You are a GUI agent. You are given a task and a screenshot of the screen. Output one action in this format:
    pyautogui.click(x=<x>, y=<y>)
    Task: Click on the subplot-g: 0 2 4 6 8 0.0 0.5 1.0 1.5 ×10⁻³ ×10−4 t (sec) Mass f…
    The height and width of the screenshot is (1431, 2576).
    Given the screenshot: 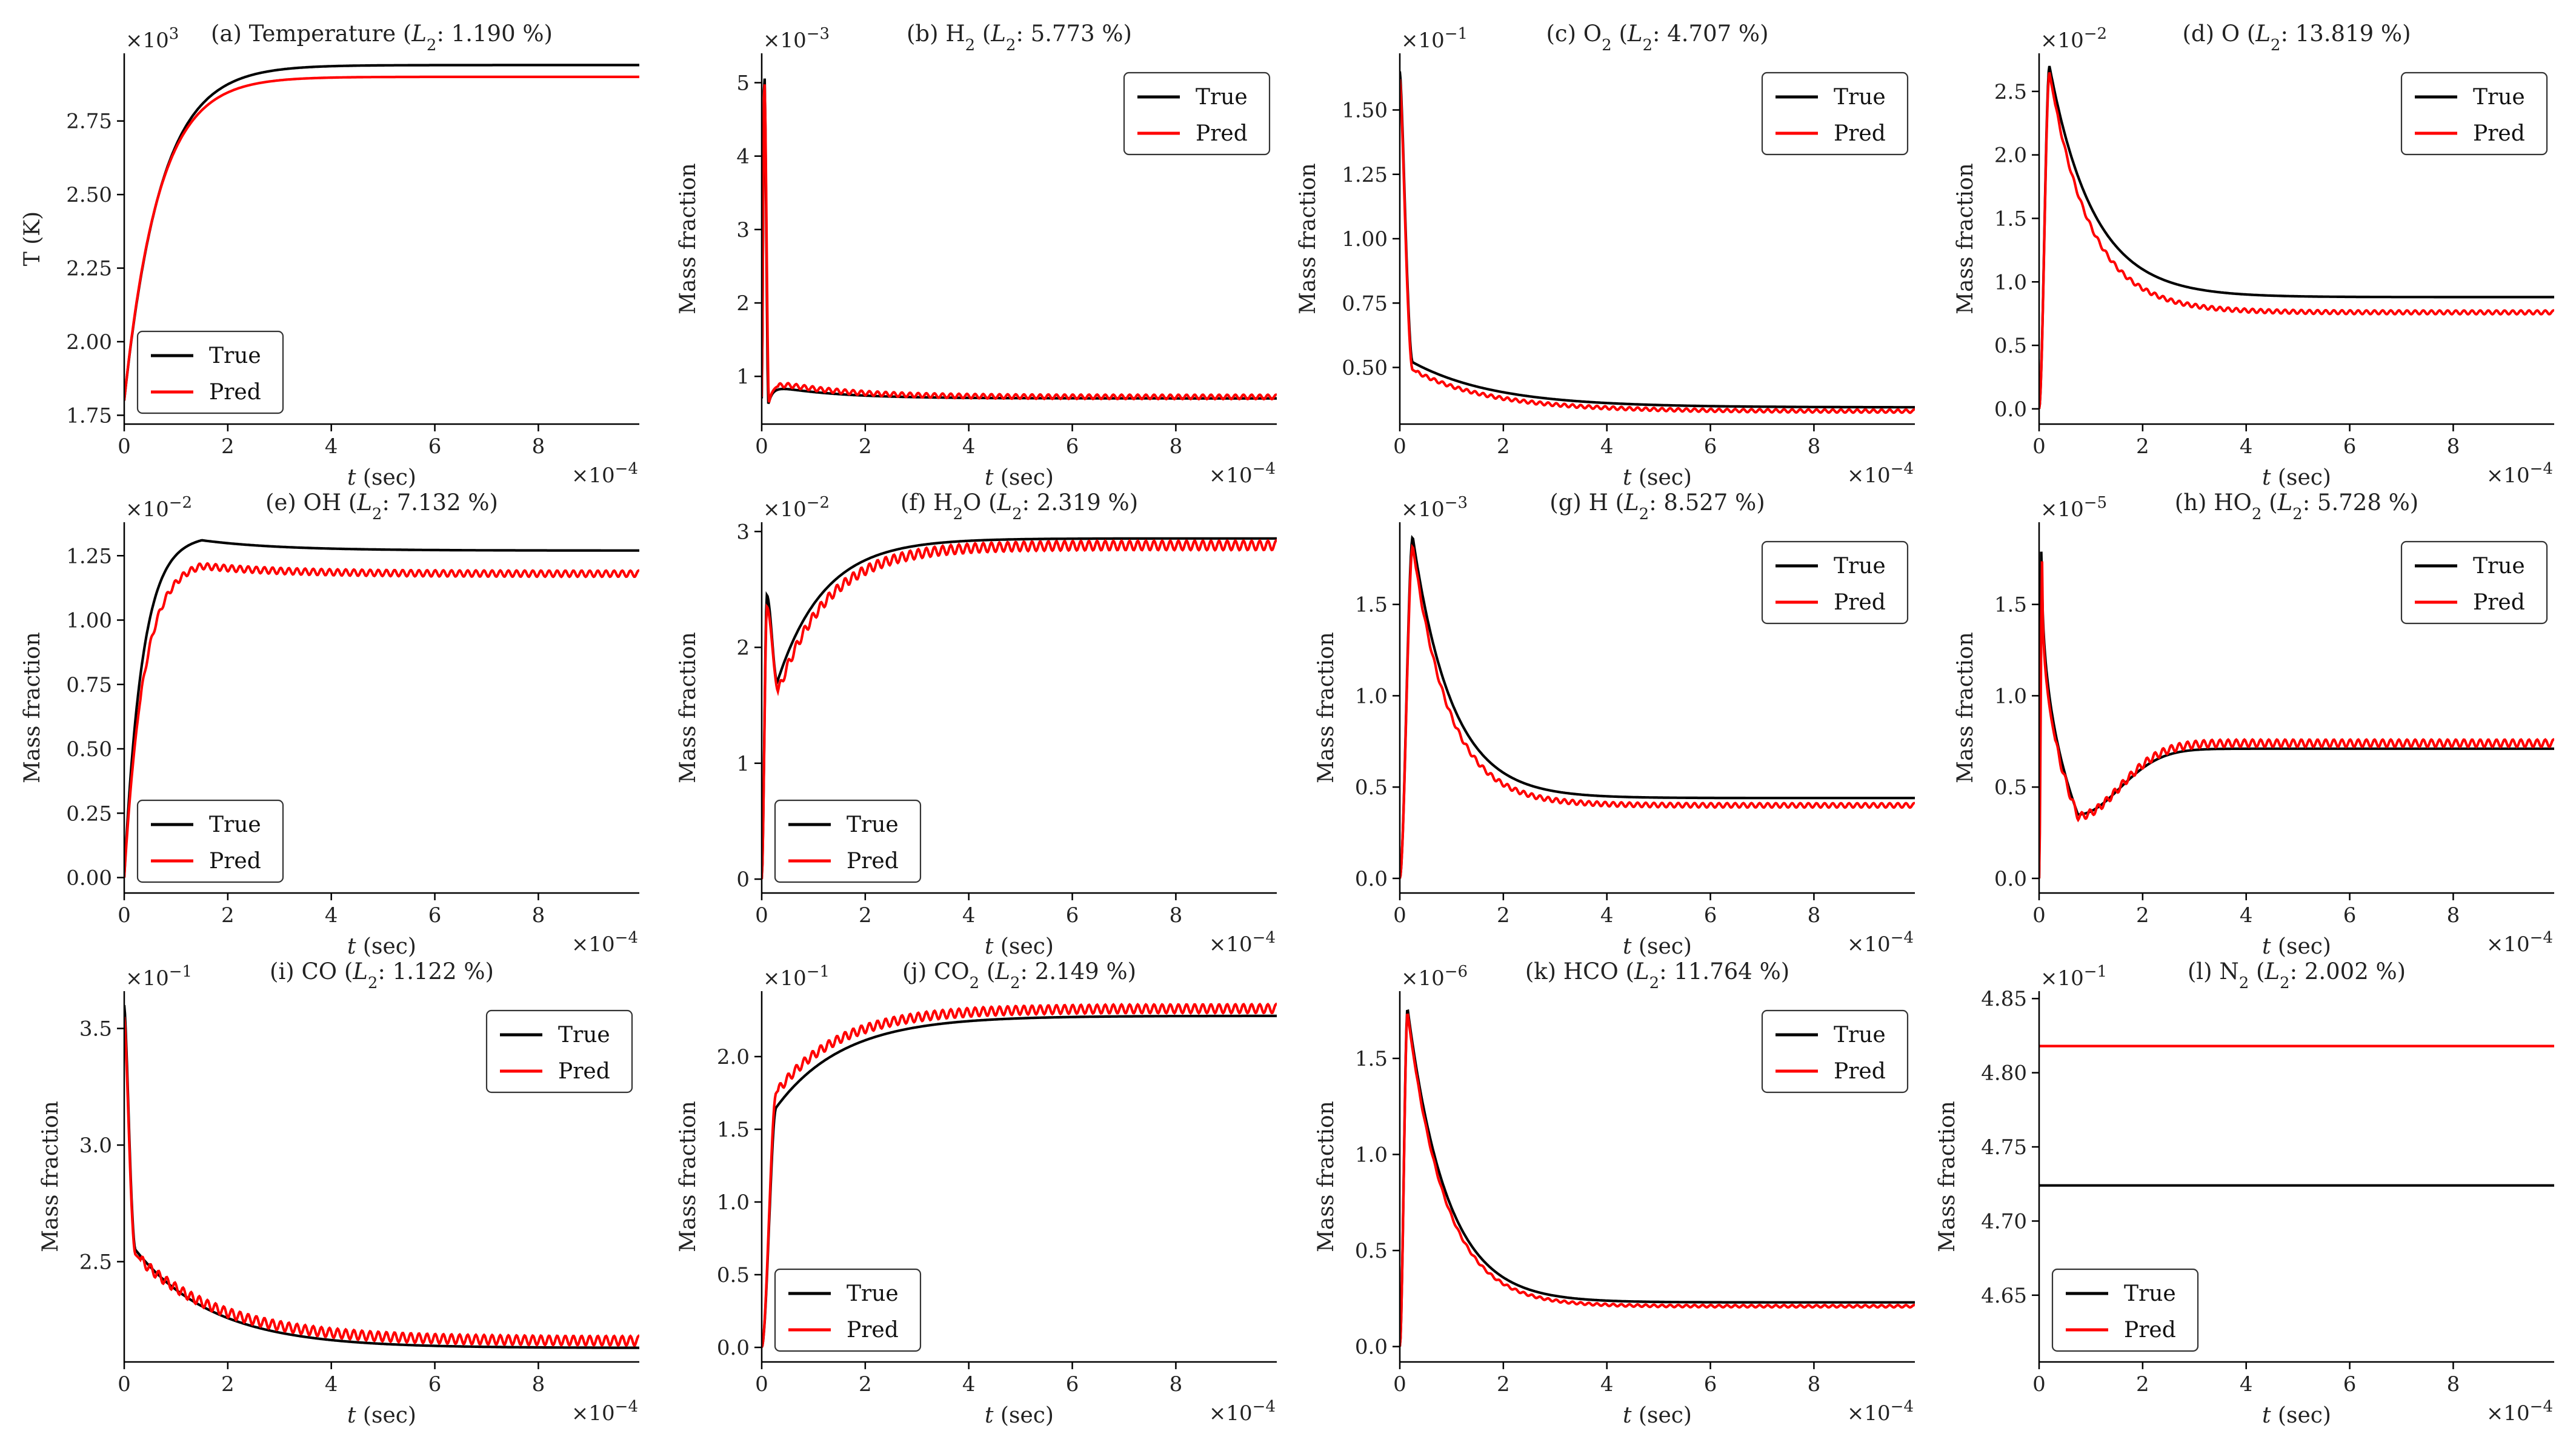 What is the action you would take?
    pyautogui.click(x=1614, y=725)
    